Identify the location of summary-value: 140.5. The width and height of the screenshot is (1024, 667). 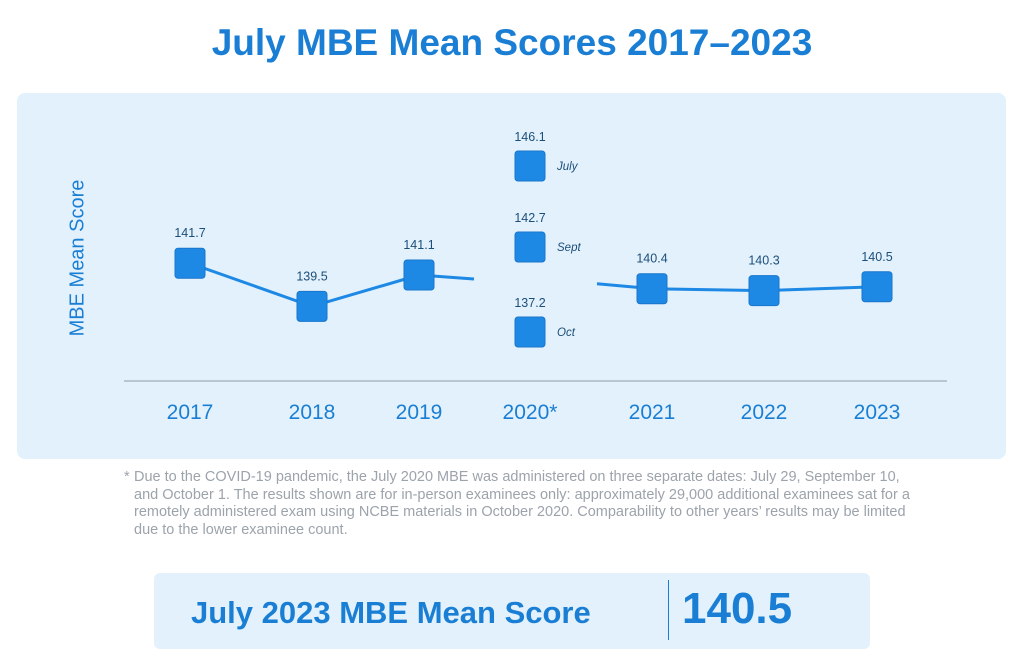
(737, 608).